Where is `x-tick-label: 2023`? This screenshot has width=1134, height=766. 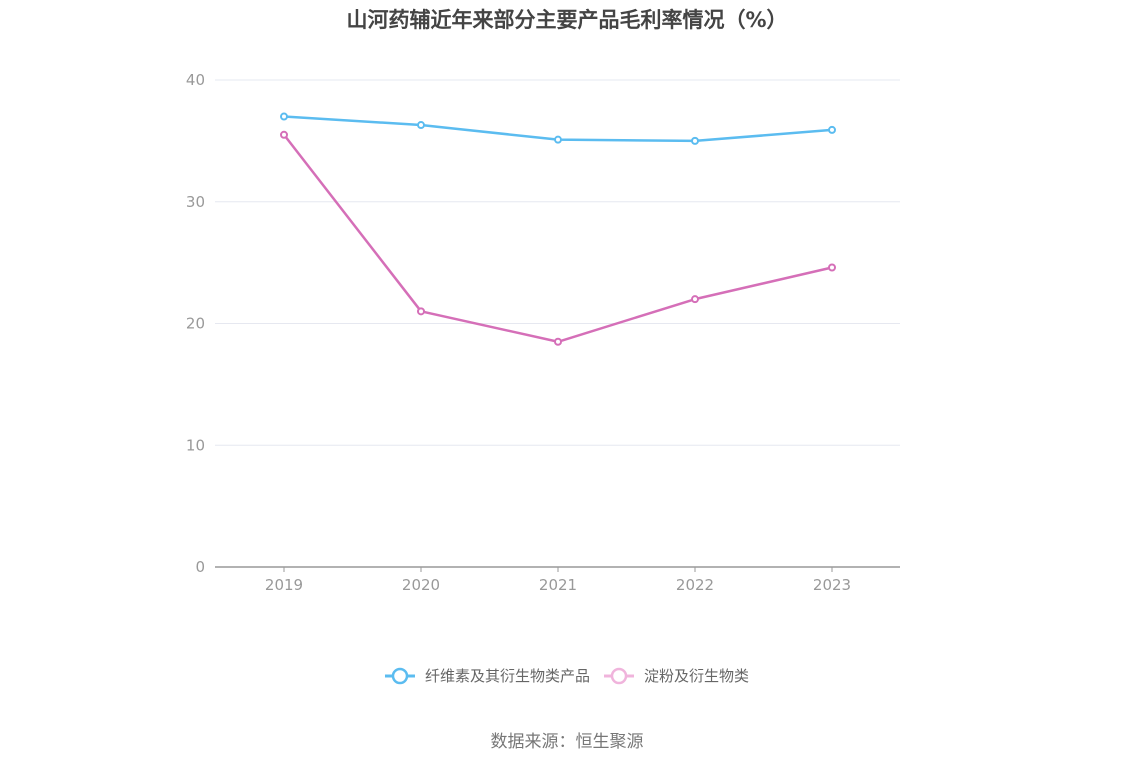 x-tick-label: 2023 is located at coordinates (832, 585).